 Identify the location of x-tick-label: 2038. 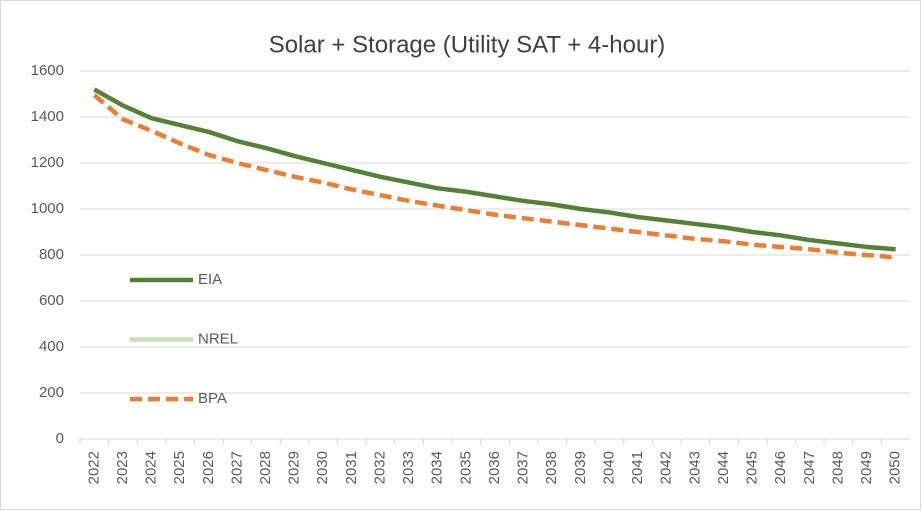
(551, 467).